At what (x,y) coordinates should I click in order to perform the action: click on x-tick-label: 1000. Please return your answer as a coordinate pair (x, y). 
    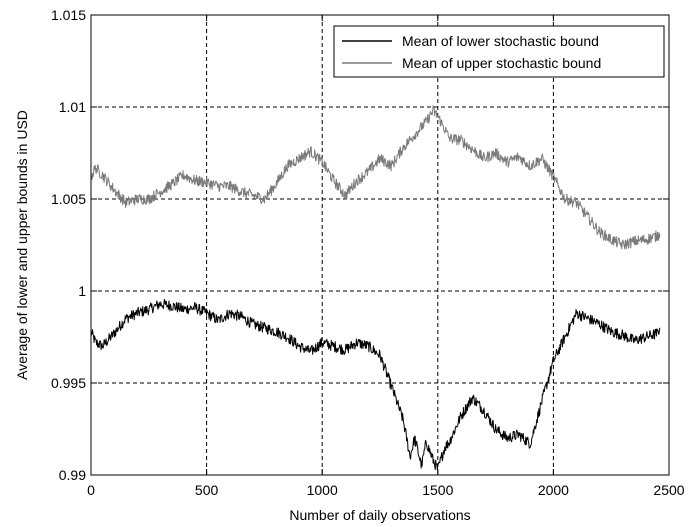
    Looking at the image, I should click on (322, 490).